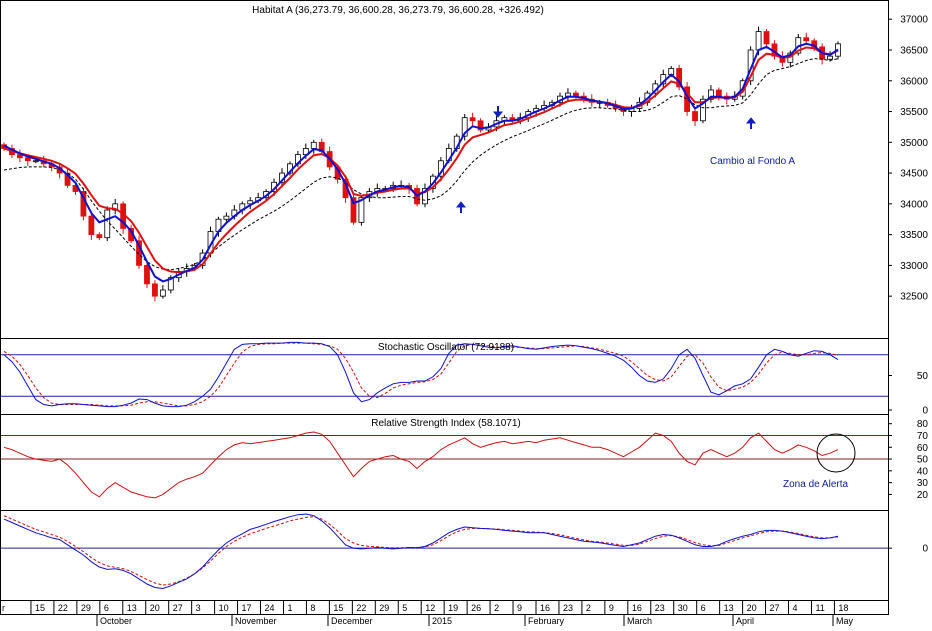 This screenshot has height=631, width=932. I want to click on x-tick-label: r, so click(3, 608).